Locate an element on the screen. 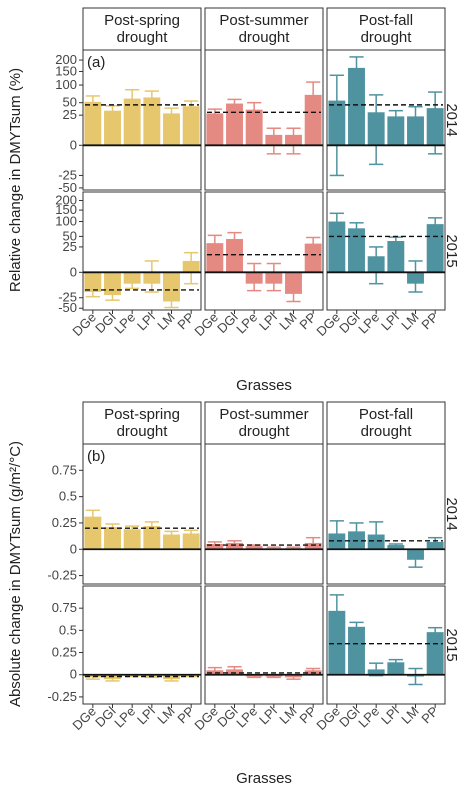 The image size is (463, 786). bar-LM is located at coordinates (171, 129).